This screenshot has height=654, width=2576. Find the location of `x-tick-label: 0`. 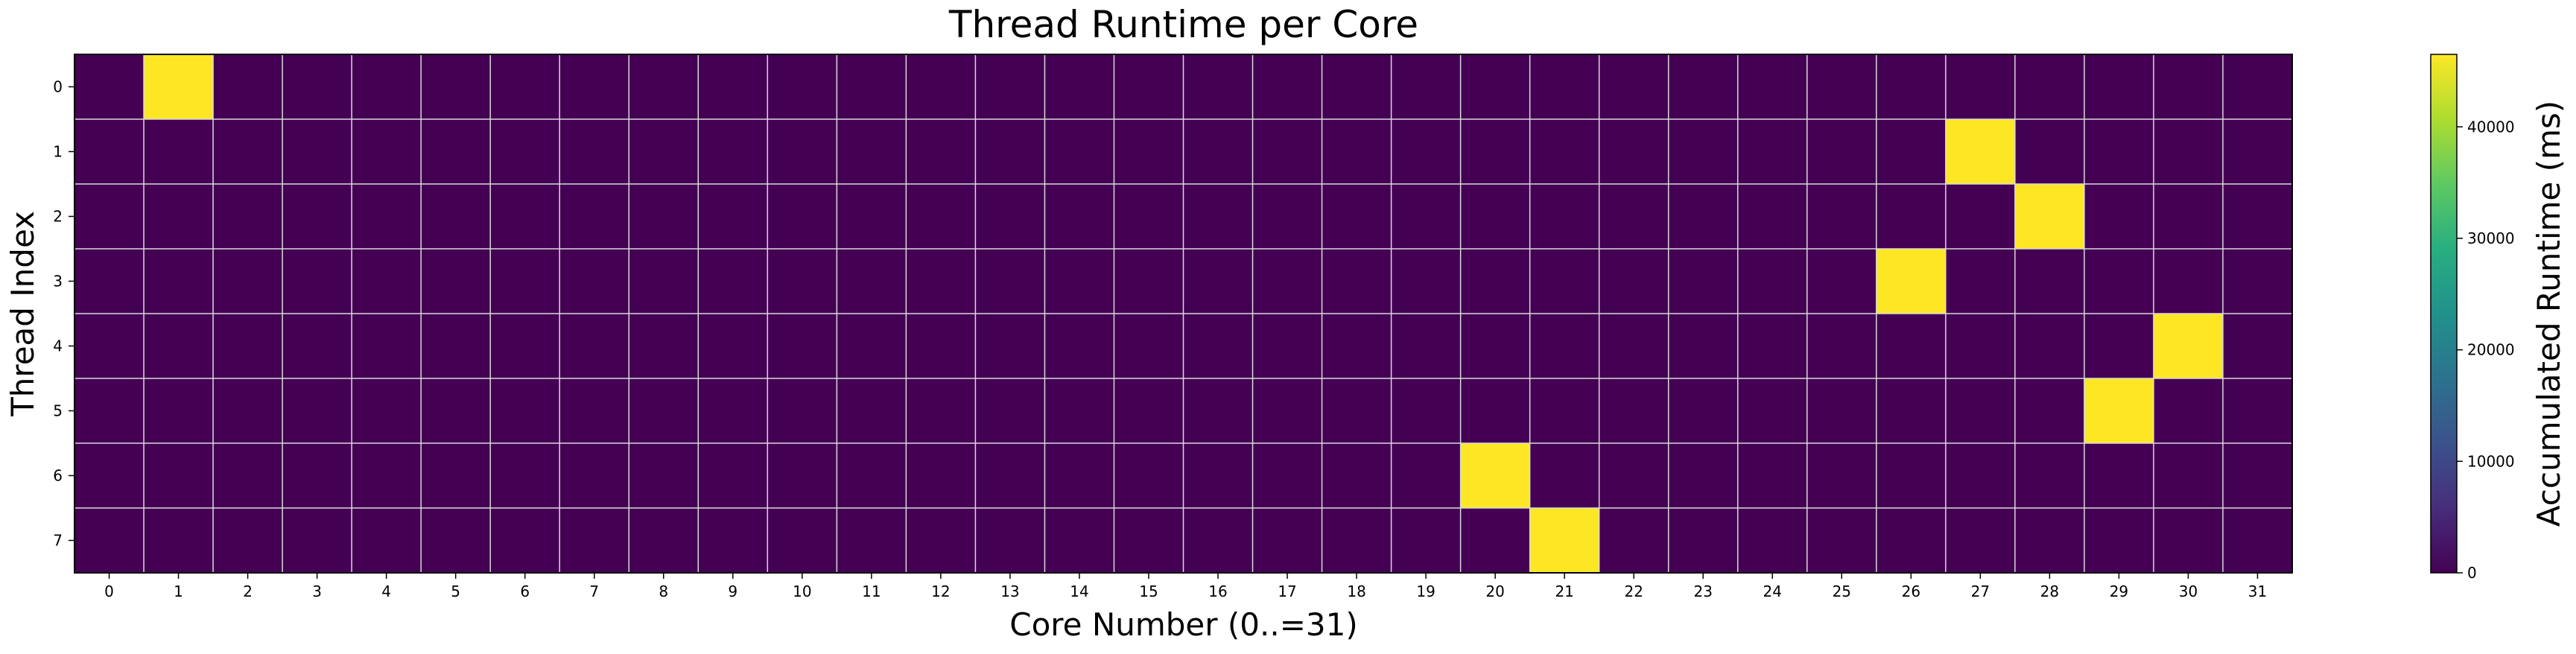

x-tick-label: 0 is located at coordinates (109, 591).